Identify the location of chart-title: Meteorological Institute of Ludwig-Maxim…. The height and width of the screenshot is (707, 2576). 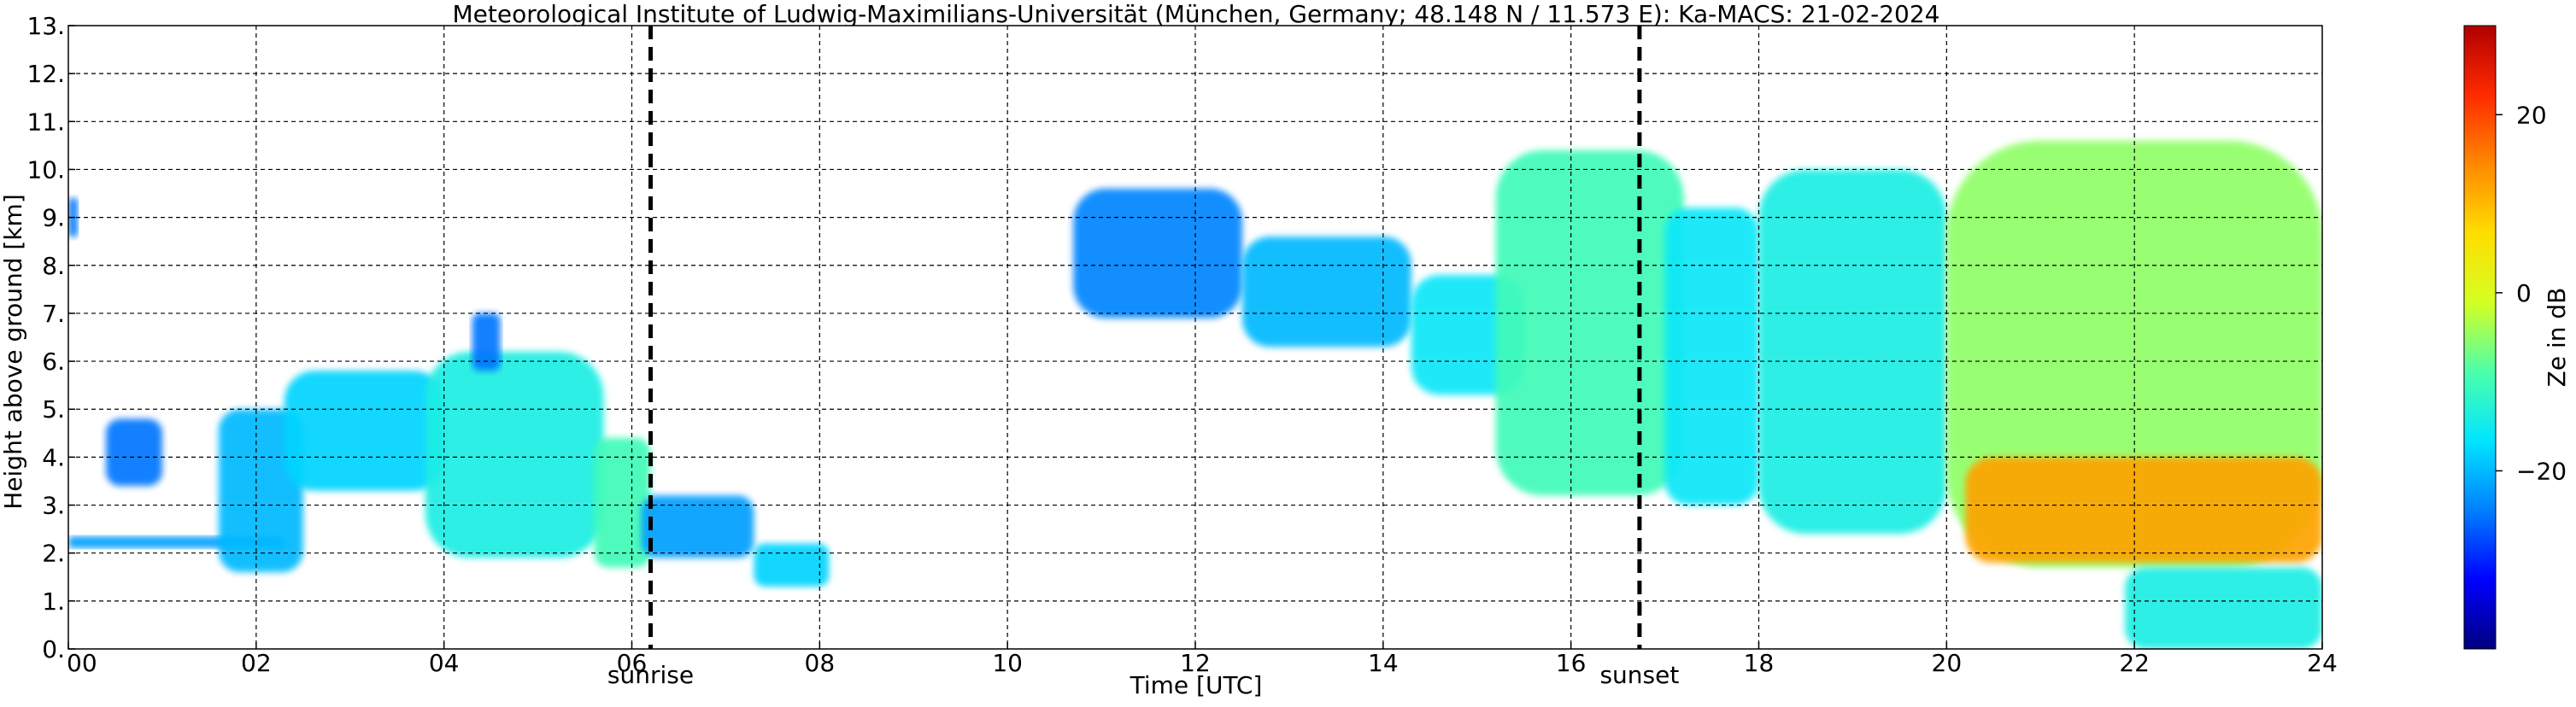
(1195, 14).